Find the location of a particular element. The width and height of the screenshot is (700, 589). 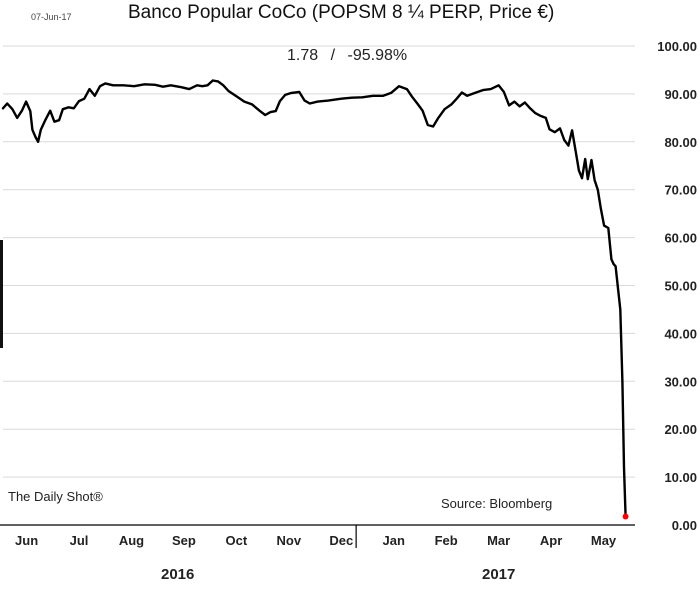

y-tick-label: 20.00 is located at coordinates (680, 429).